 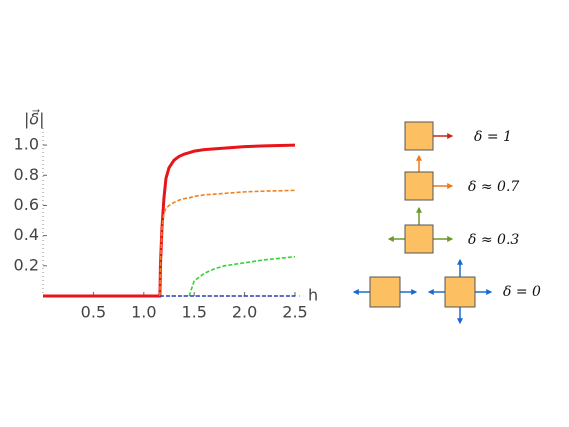 What do you see at coordinates (34, 119) in the screenshot?
I see `y-axis-label: |δ⃗|` at bounding box center [34, 119].